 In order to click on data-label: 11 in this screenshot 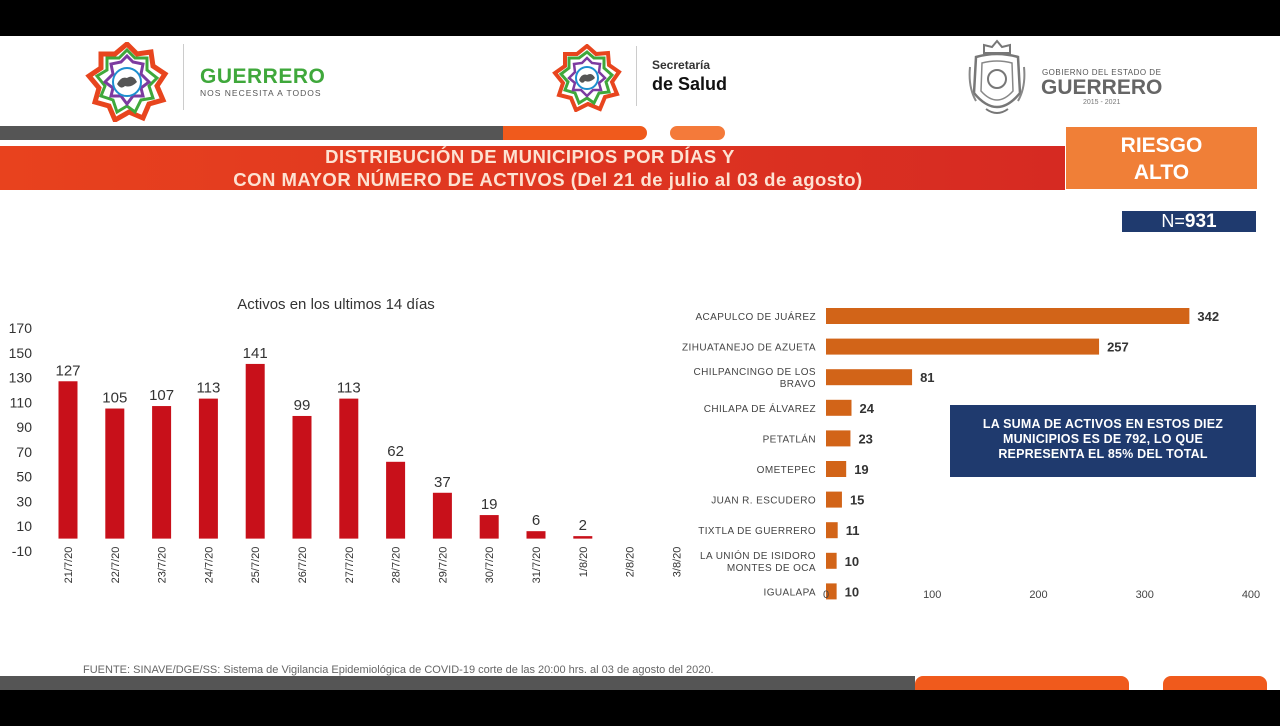, I will do `click(853, 530)`.